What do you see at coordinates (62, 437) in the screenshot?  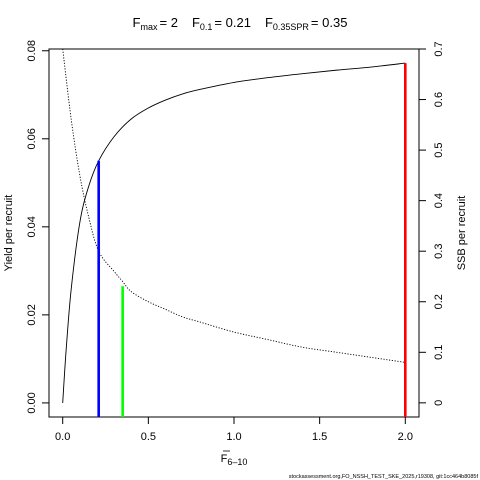 I see `x-tick-label: 0.0` at bounding box center [62, 437].